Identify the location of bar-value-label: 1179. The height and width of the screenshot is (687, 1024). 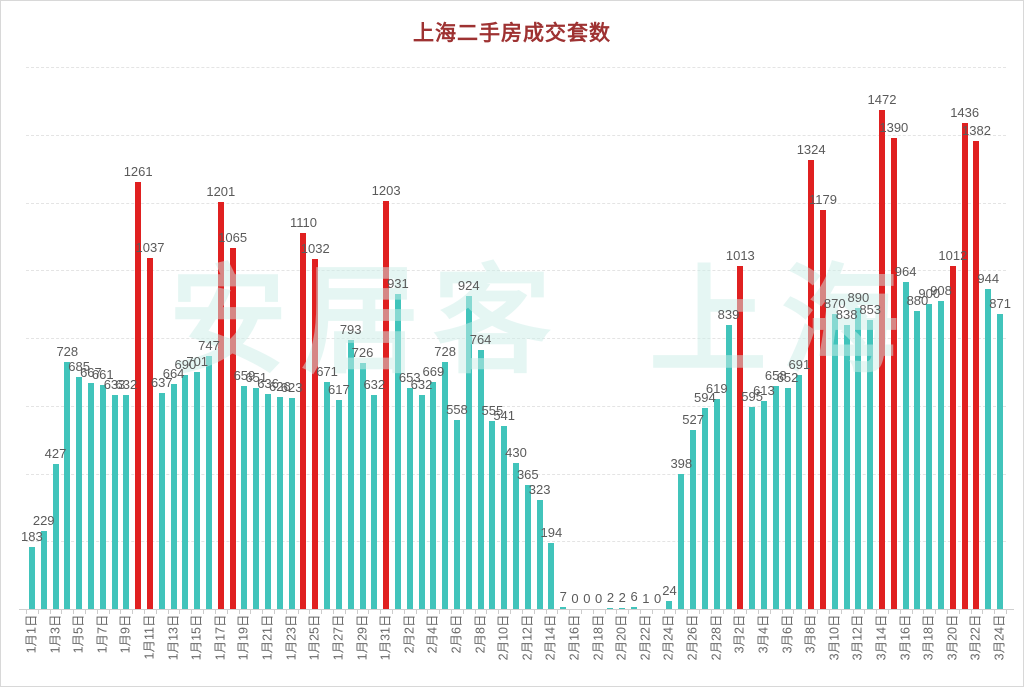
(823, 199).